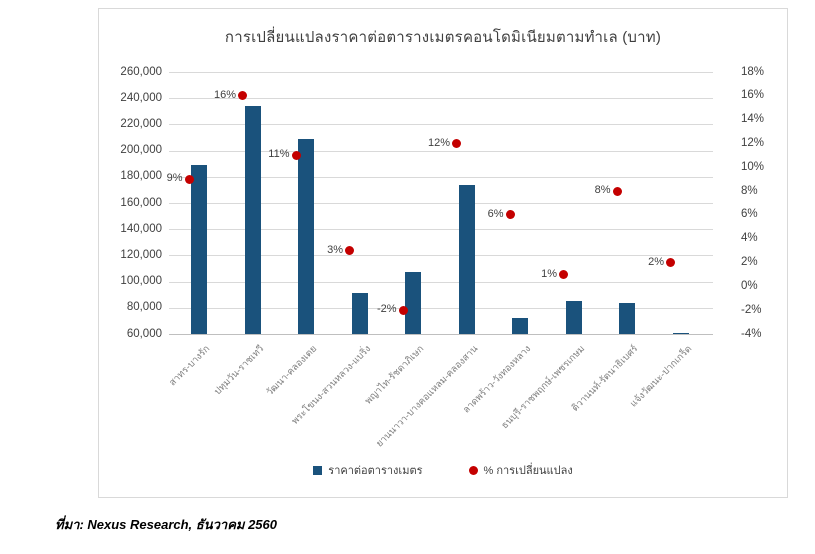 Image resolution: width=815 pixels, height=554 pixels. What do you see at coordinates (751, 309) in the screenshot?
I see `right-axis-tick: -2%` at bounding box center [751, 309].